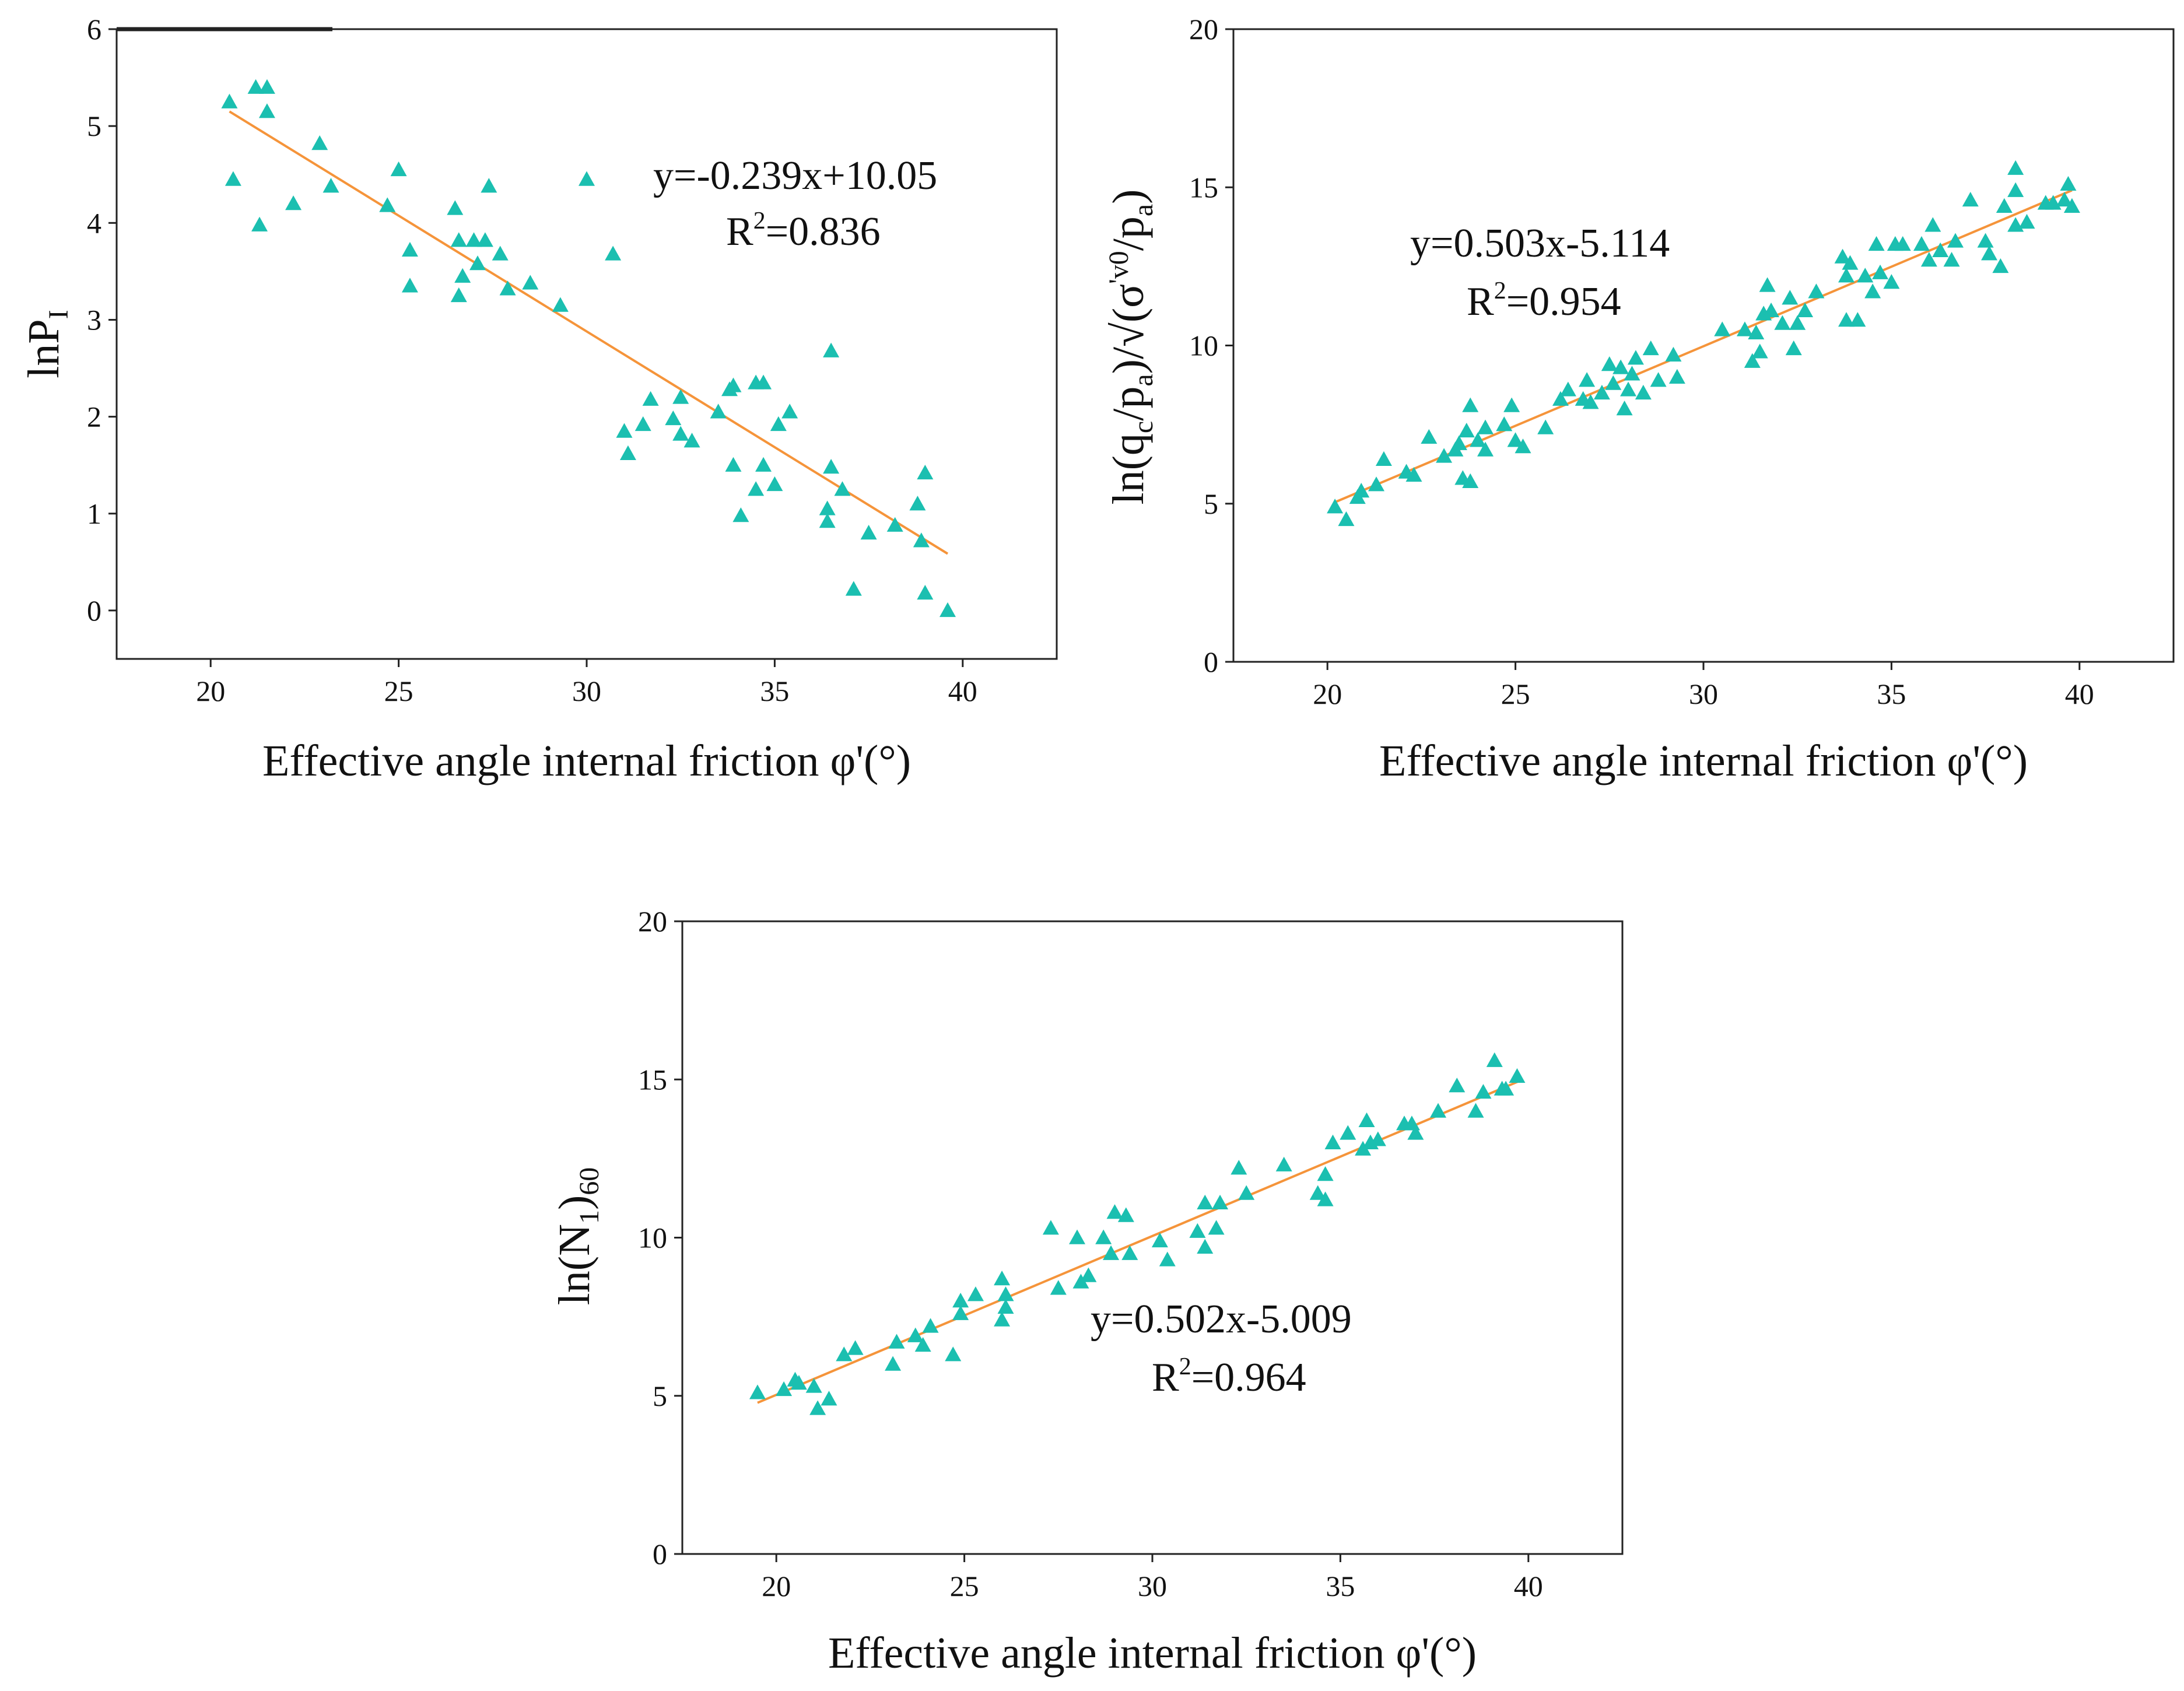  I want to click on x-axis-title-c: Effective angle internal friction φ'(°), so click(1152, 1653).